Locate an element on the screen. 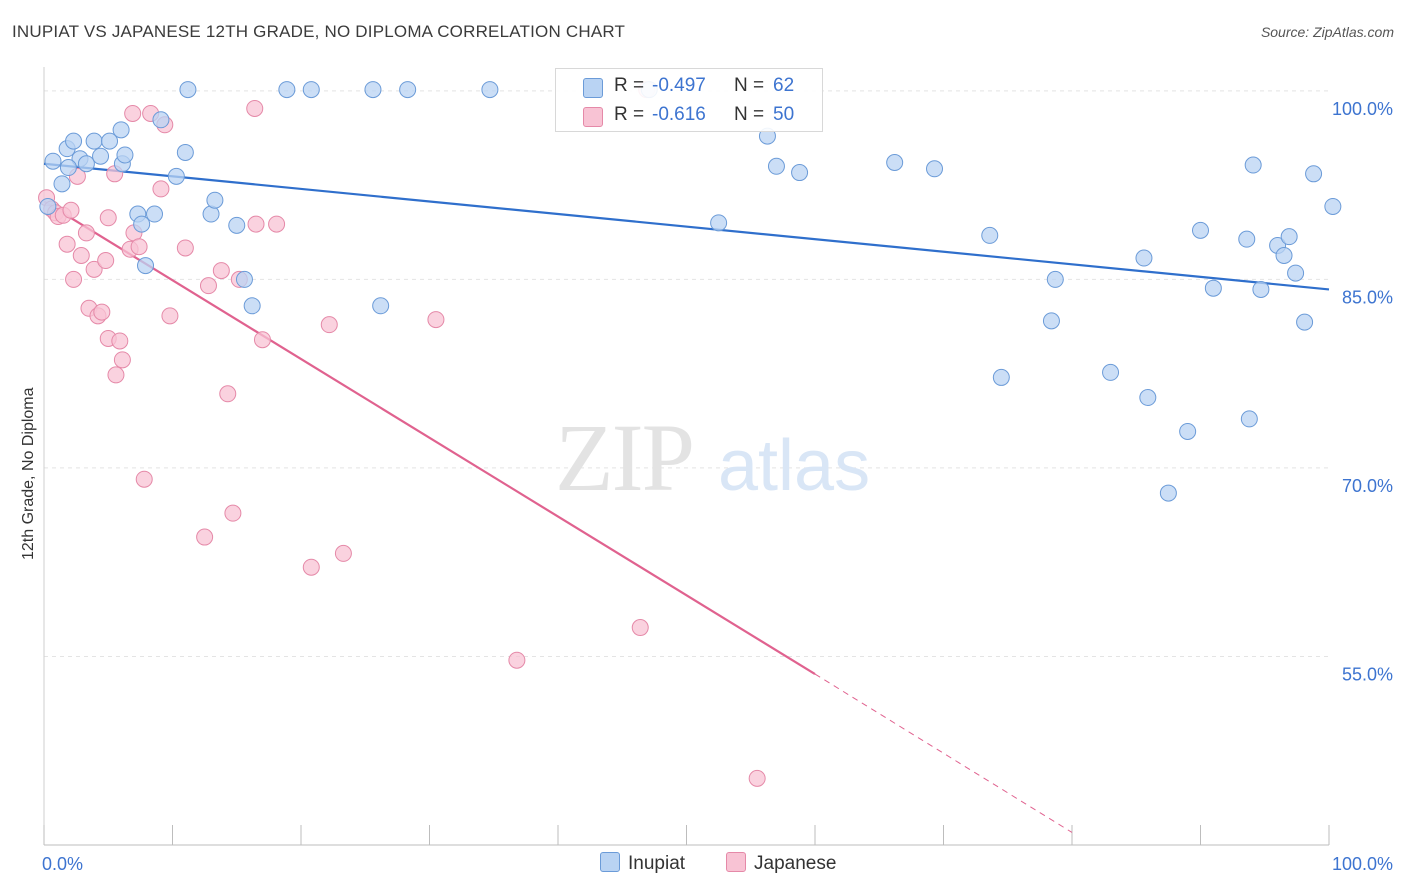 This screenshot has height=892, width=1406. japanese-n-value: 50 is located at coordinates (784, 114).